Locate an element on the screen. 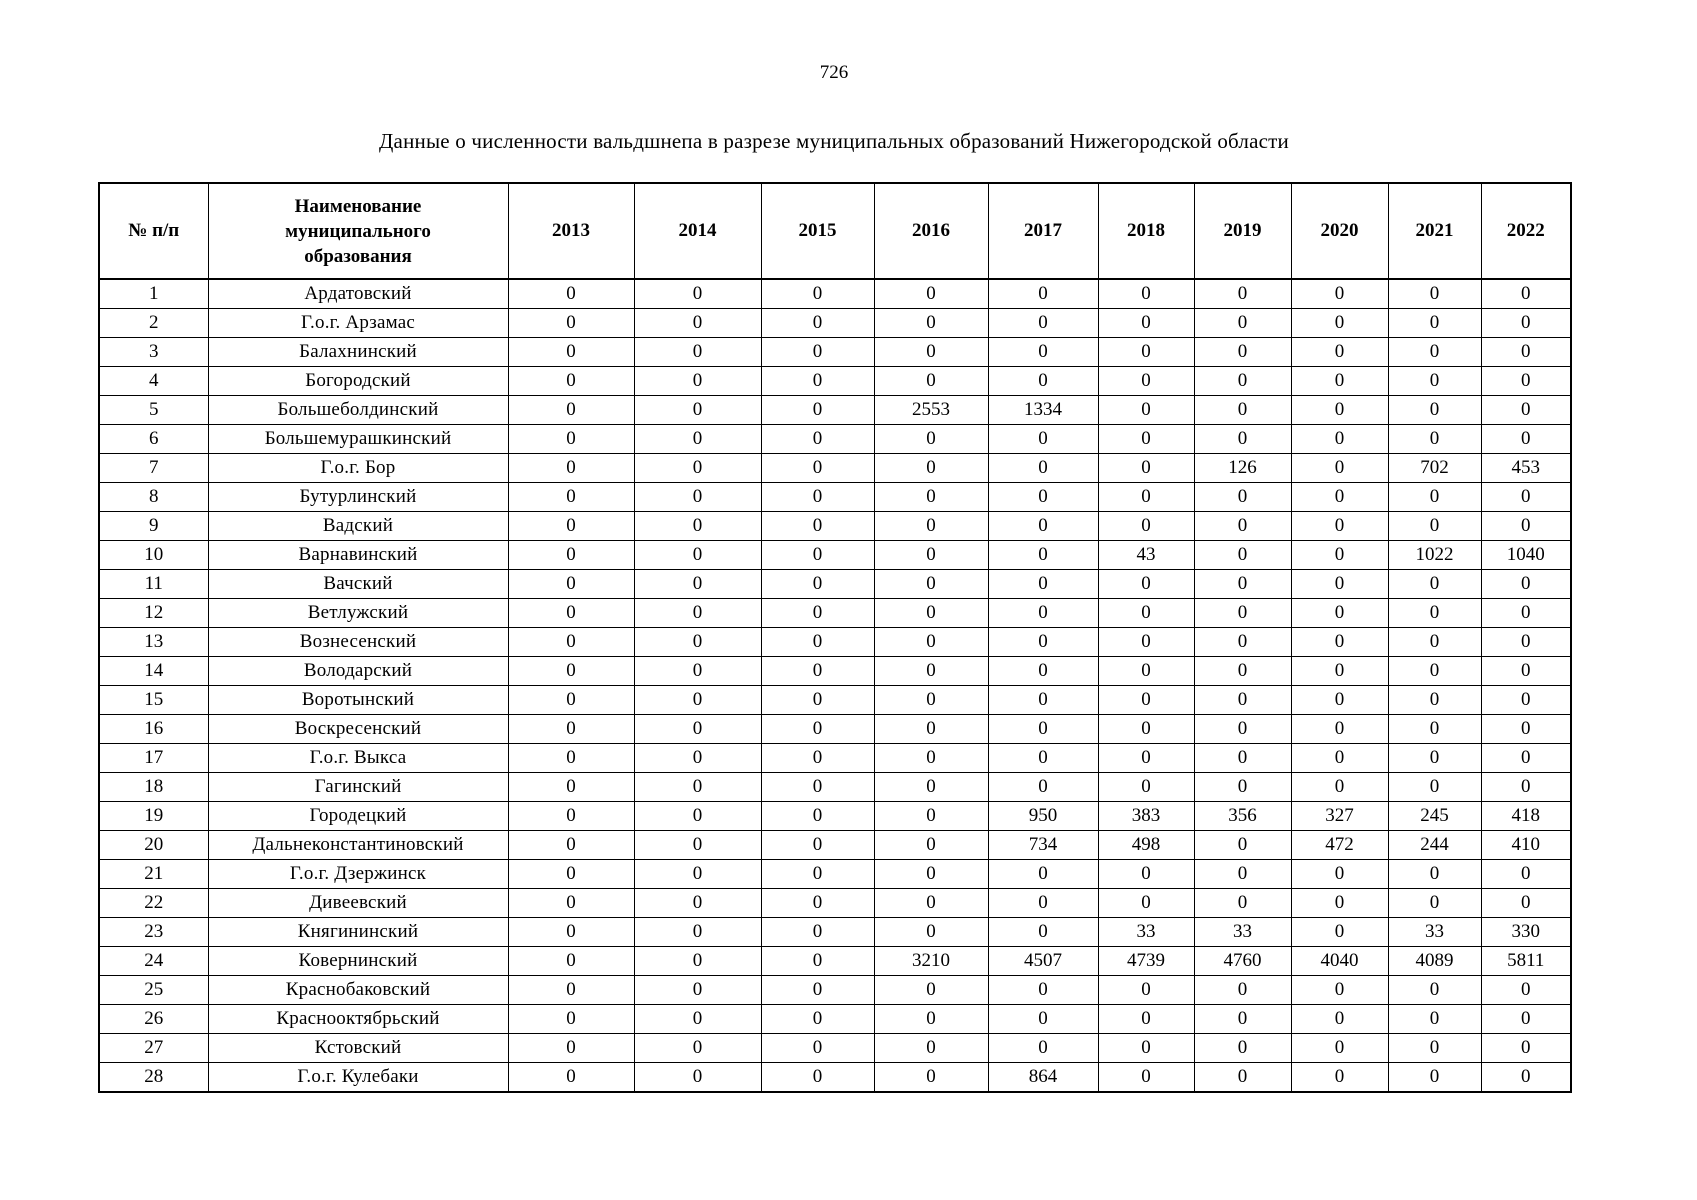  year-value: 498 is located at coordinates (1146, 845).